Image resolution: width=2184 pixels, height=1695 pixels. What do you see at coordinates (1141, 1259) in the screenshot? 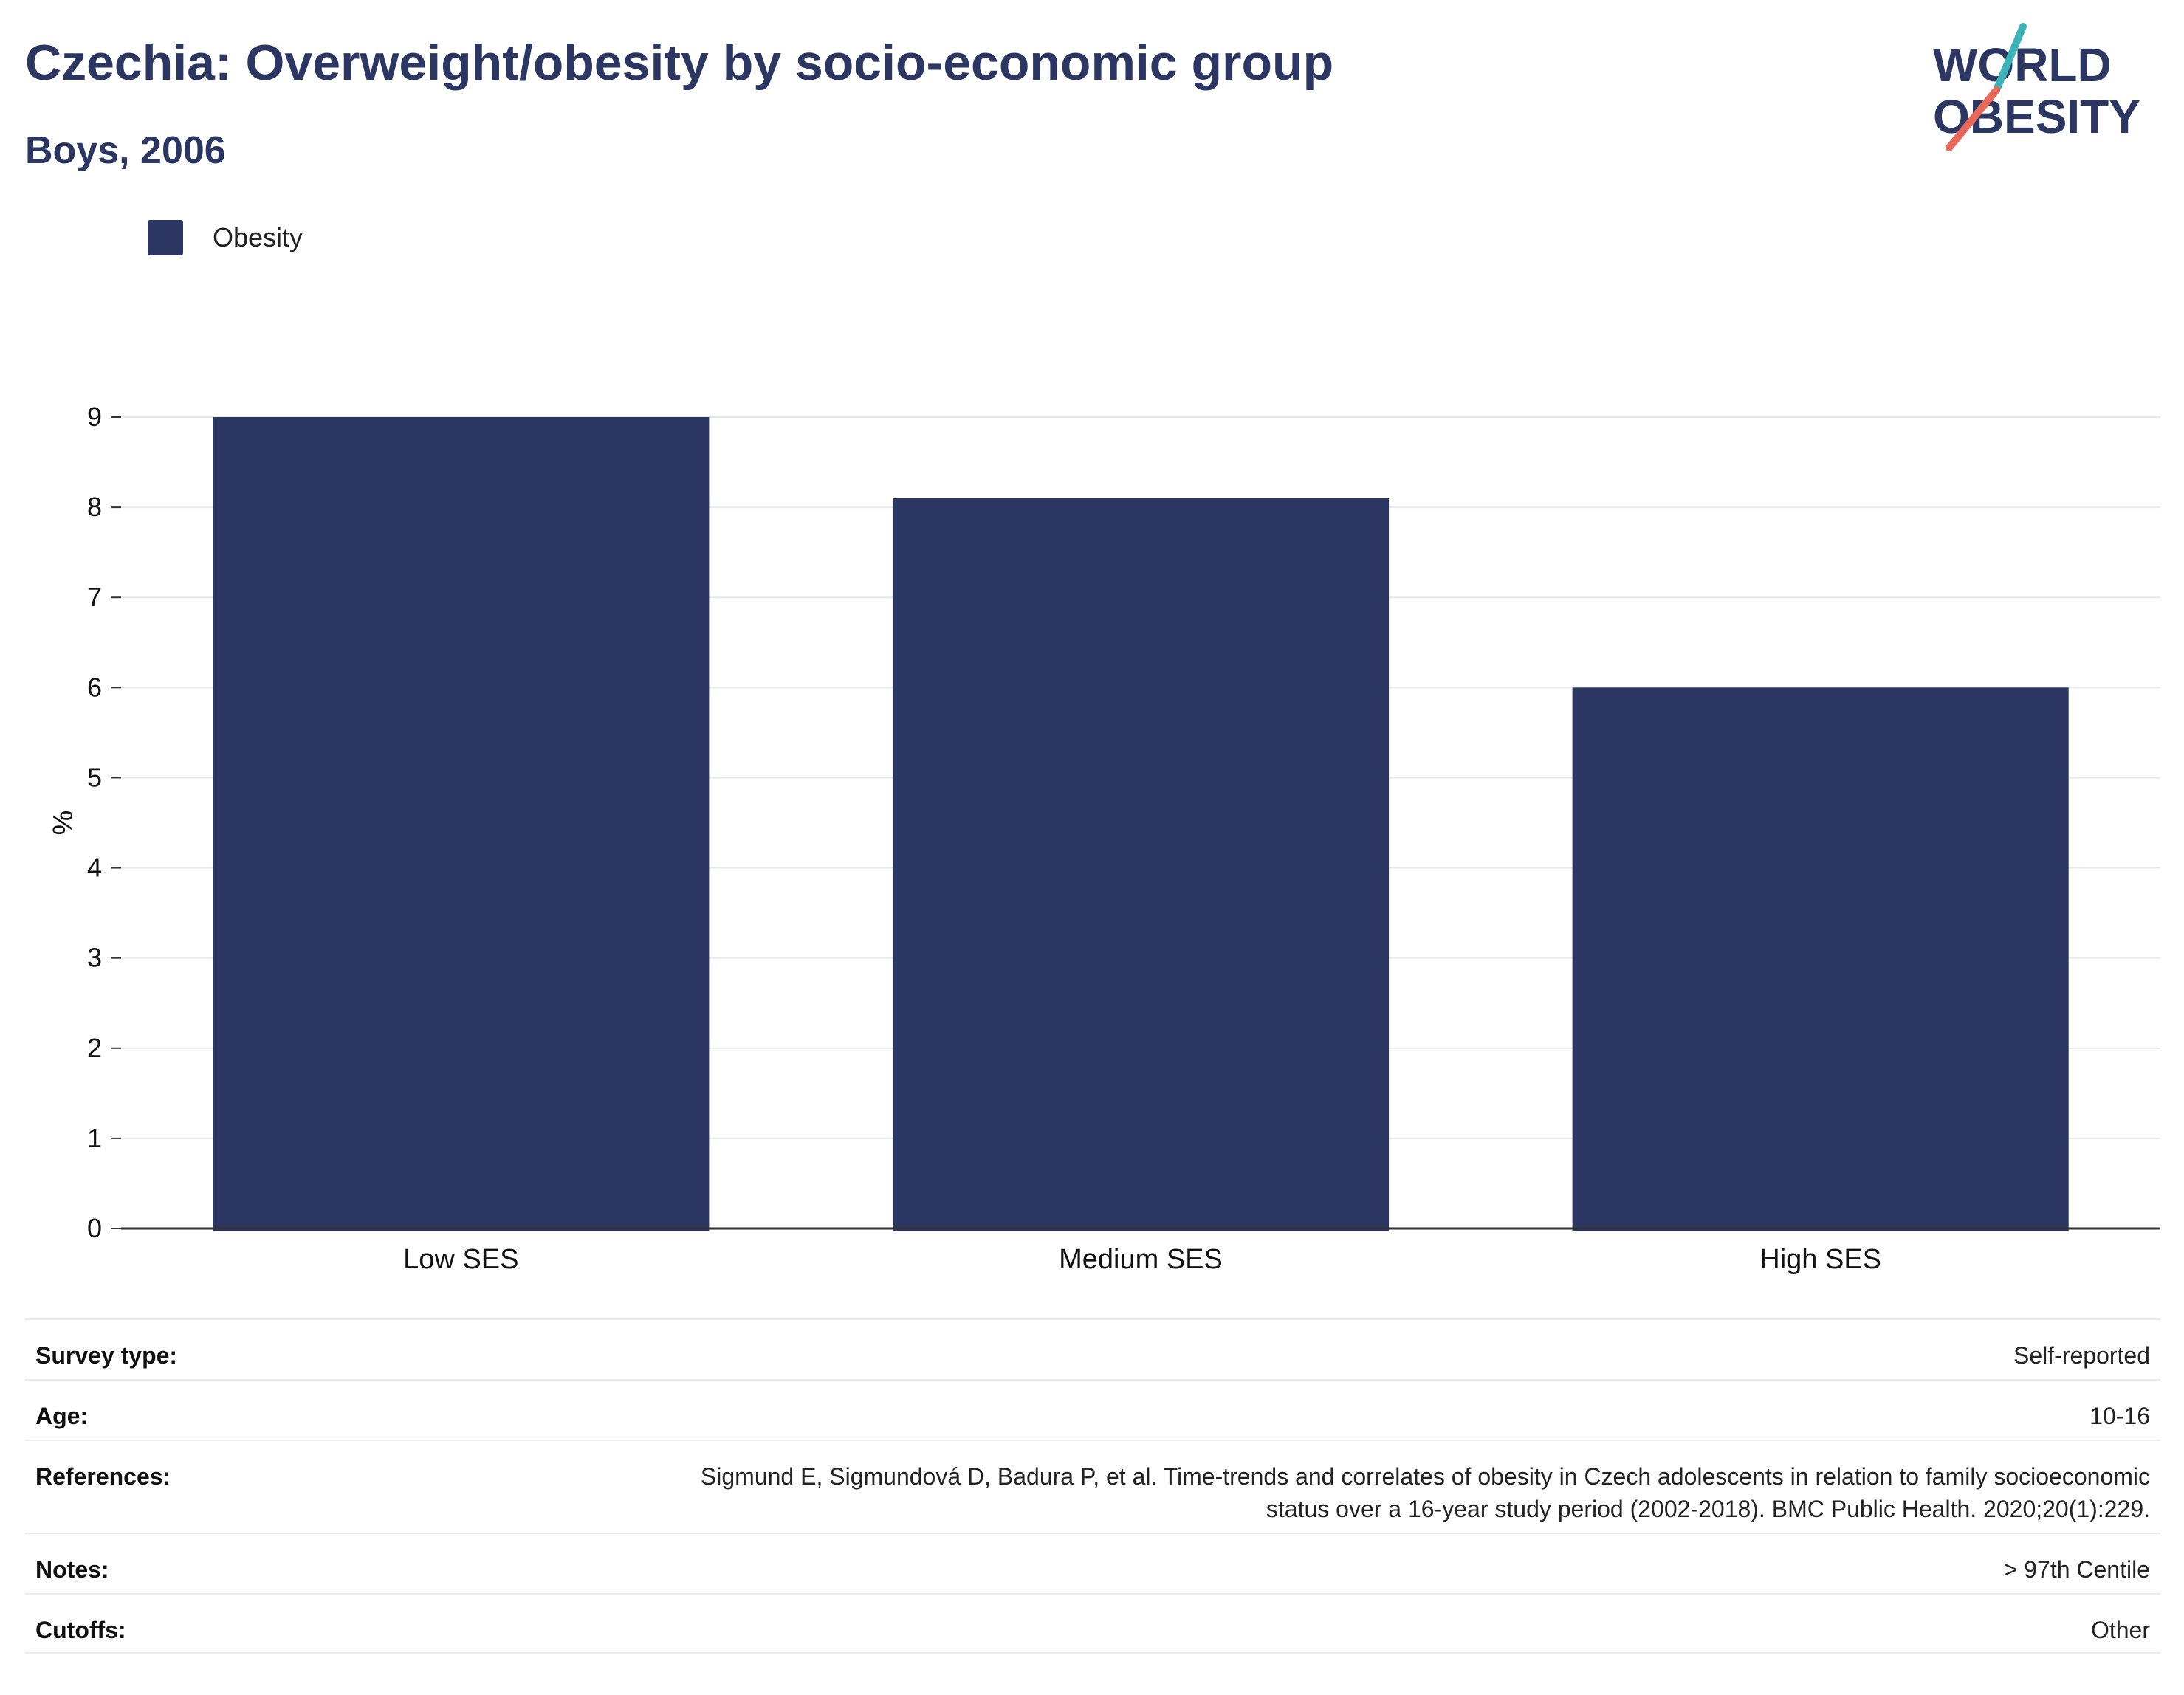
I see `x-tick-label: Medium SES` at bounding box center [1141, 1259].